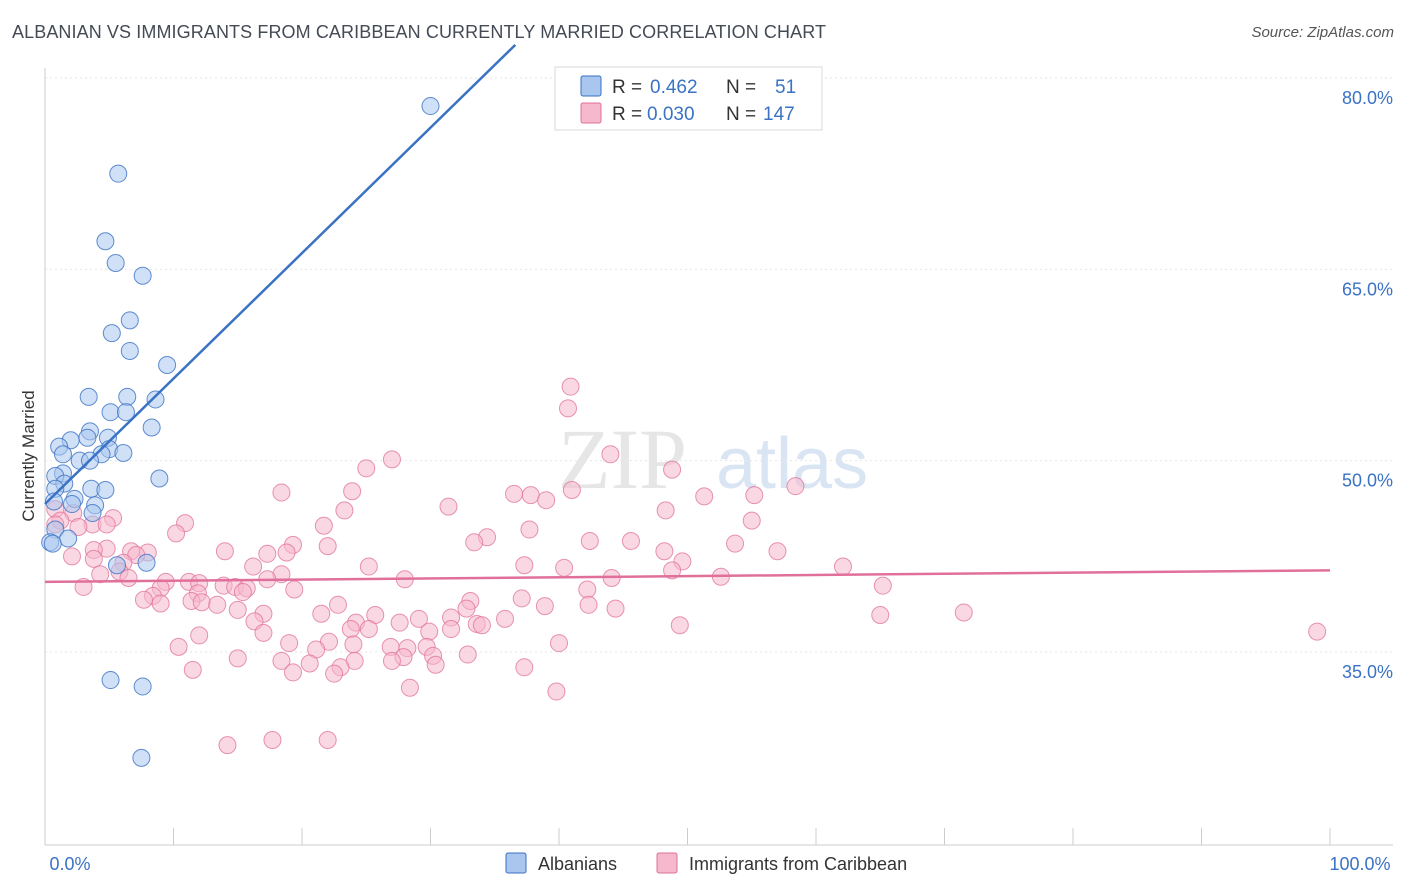  What do you see at coordinates (674, 87) in the screenshot?
I see `legend-r-value-1: 0.462` at bounding box center [674, 87].